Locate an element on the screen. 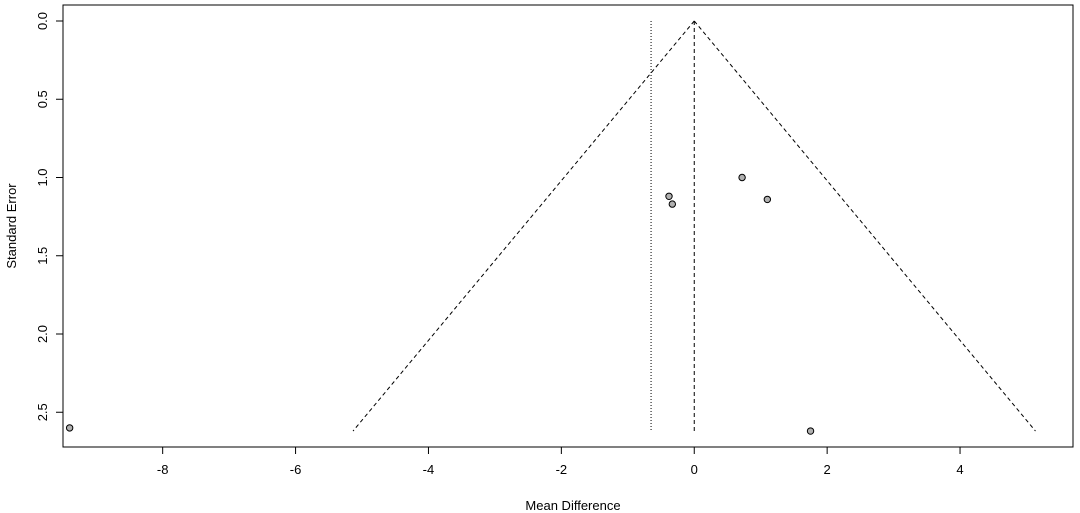 The width and height of the screenshot is (1080, 513). x-axis: -8 -6 -4 -2 0 2 4 is located at coordinates (560, 462).